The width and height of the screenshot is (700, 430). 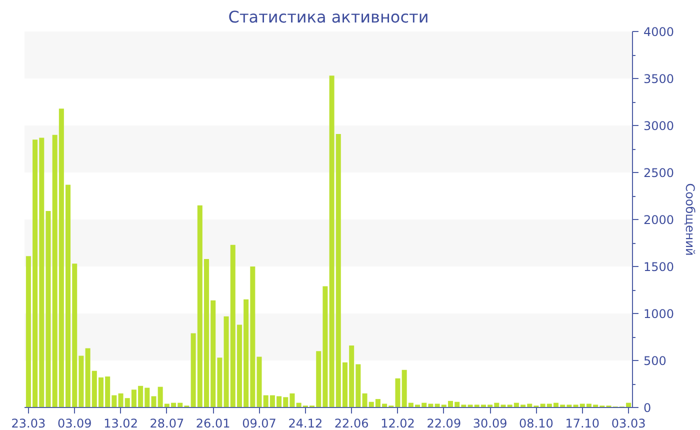 I want to click on x-tick-label: 22.09, so click(x=444, y=423).